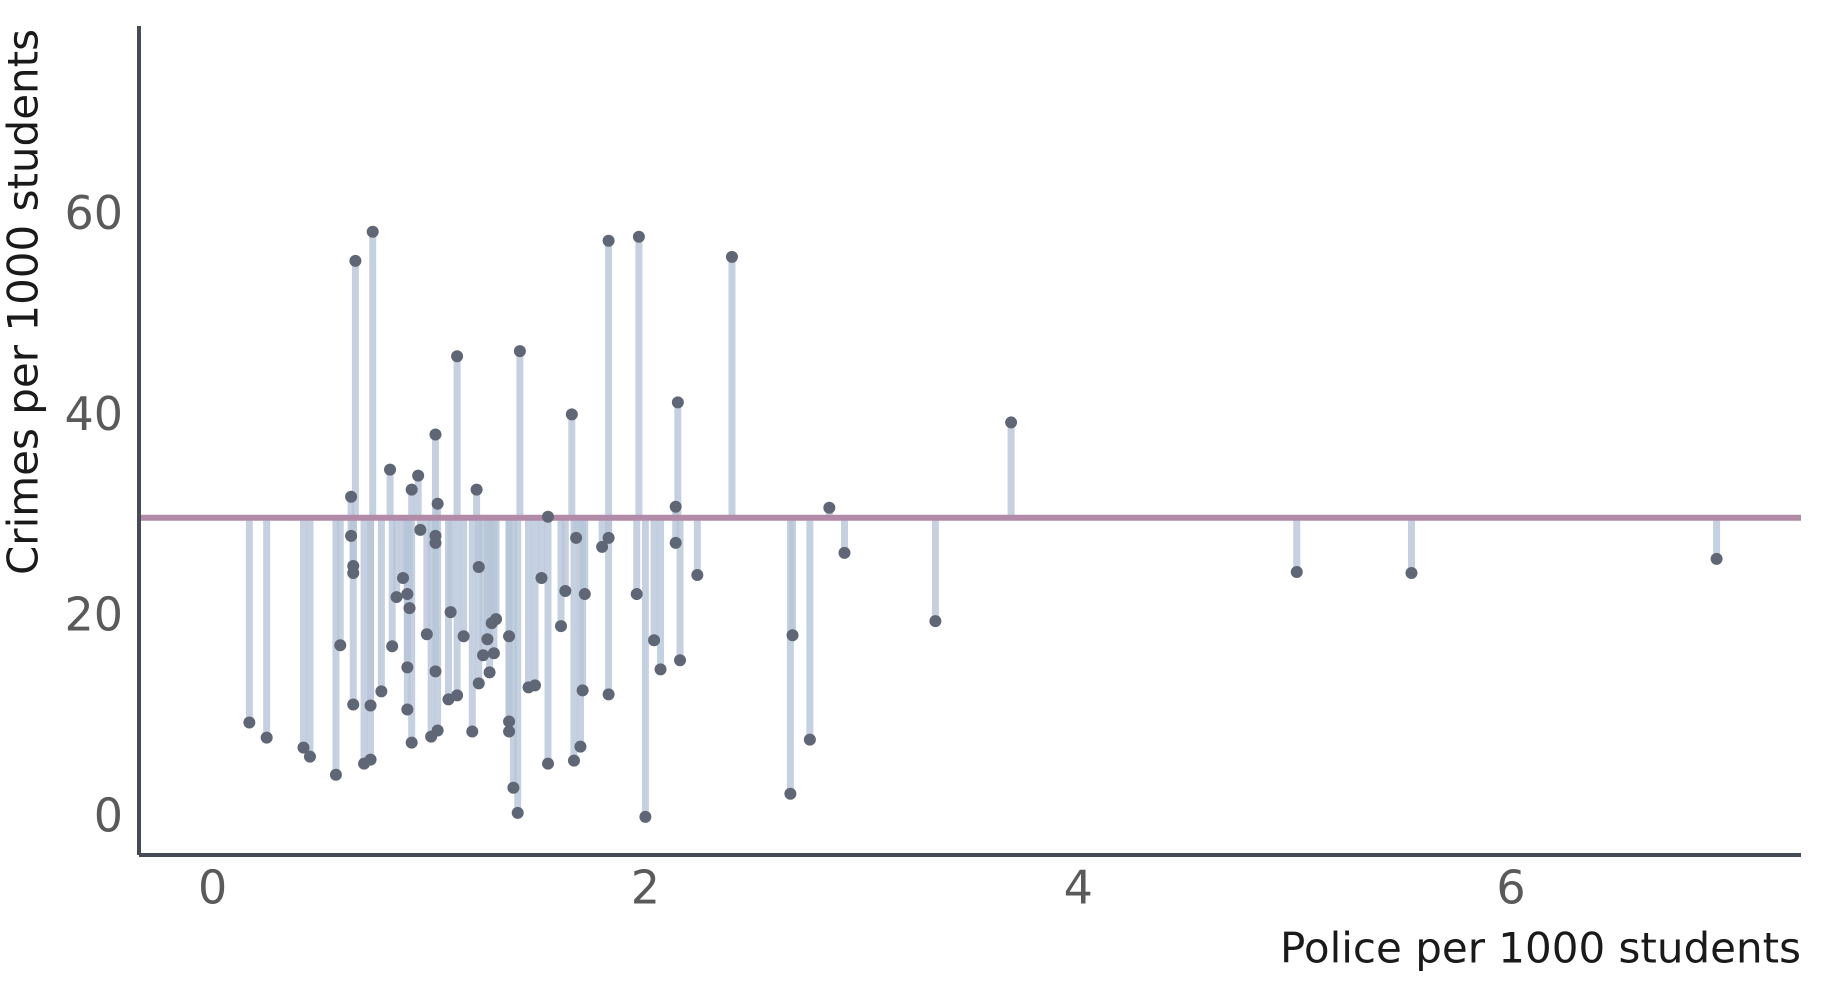  I want to click on x-tick-label: 4, so click(1078, 888).